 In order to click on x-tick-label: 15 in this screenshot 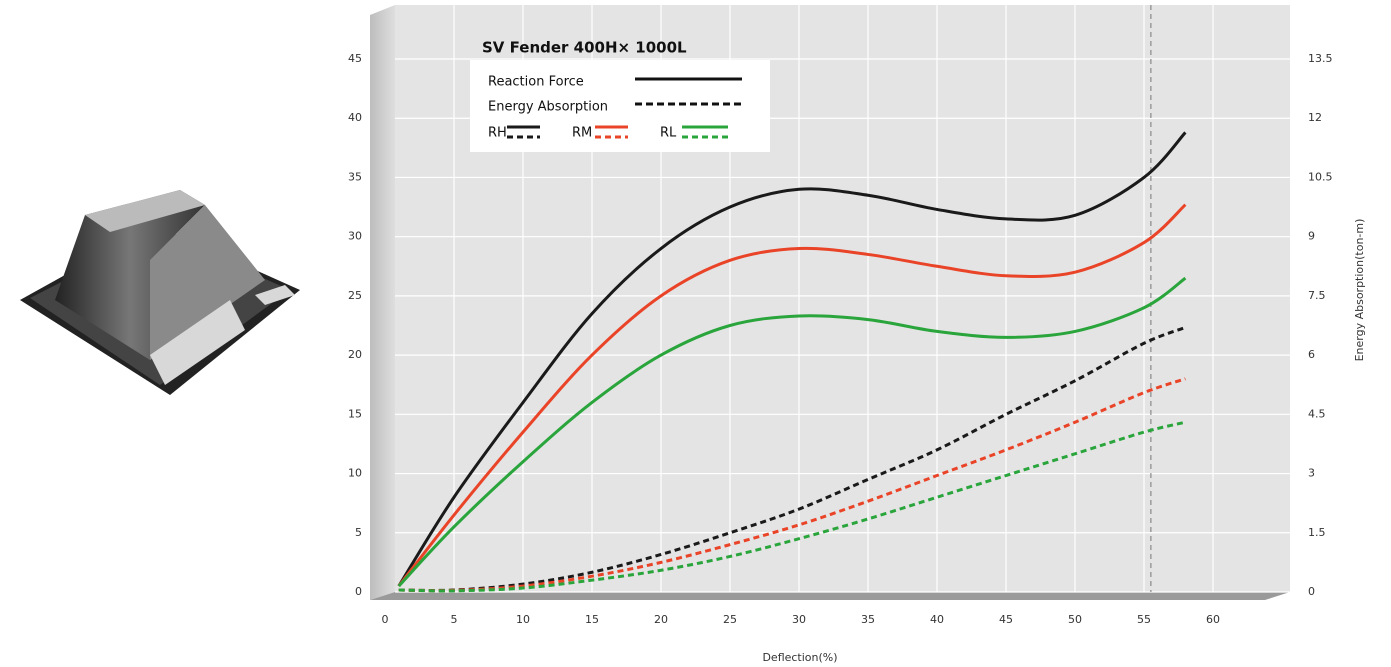, I will do `click(592, 619)`.